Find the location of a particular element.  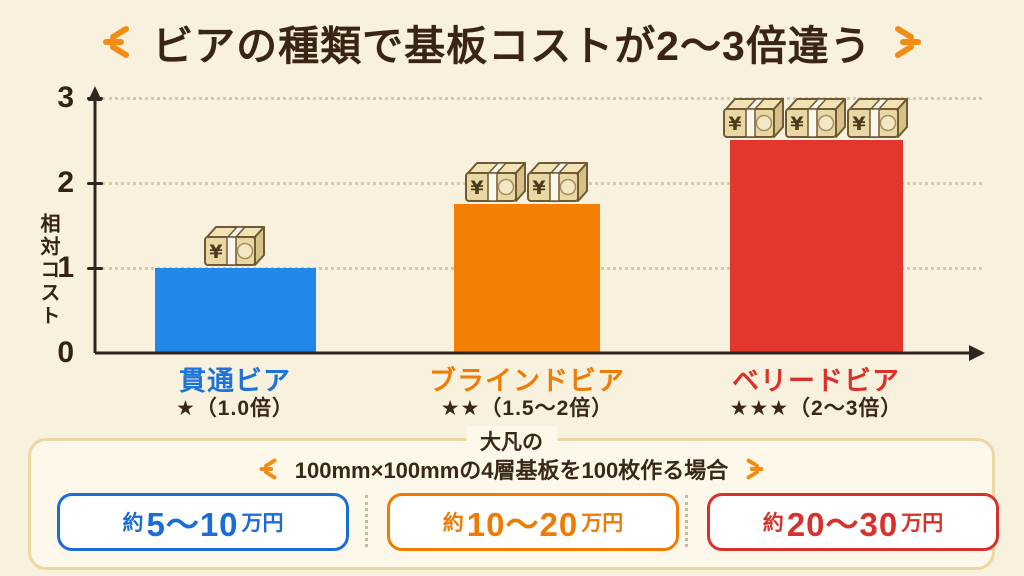

sparkle-small-right-icon is located at coordinates (755, 469).